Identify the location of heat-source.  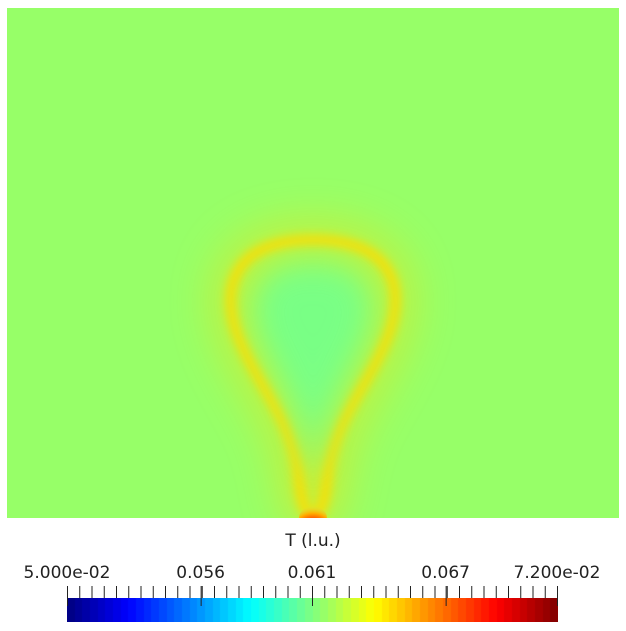
(313, 512).